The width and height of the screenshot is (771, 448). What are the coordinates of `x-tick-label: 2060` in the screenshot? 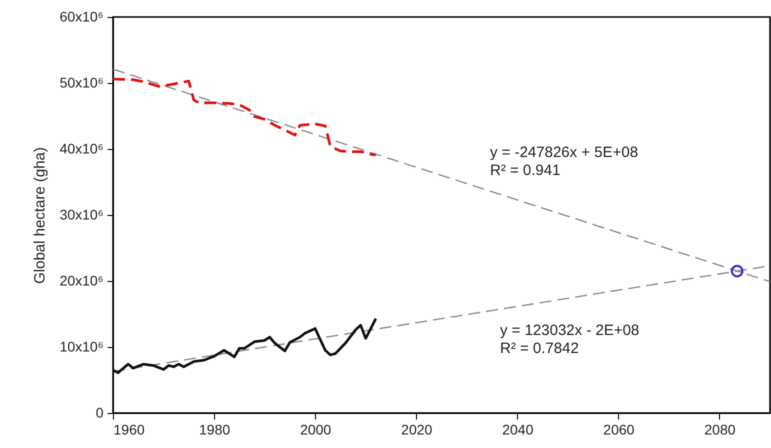 It's located at (619, 430).